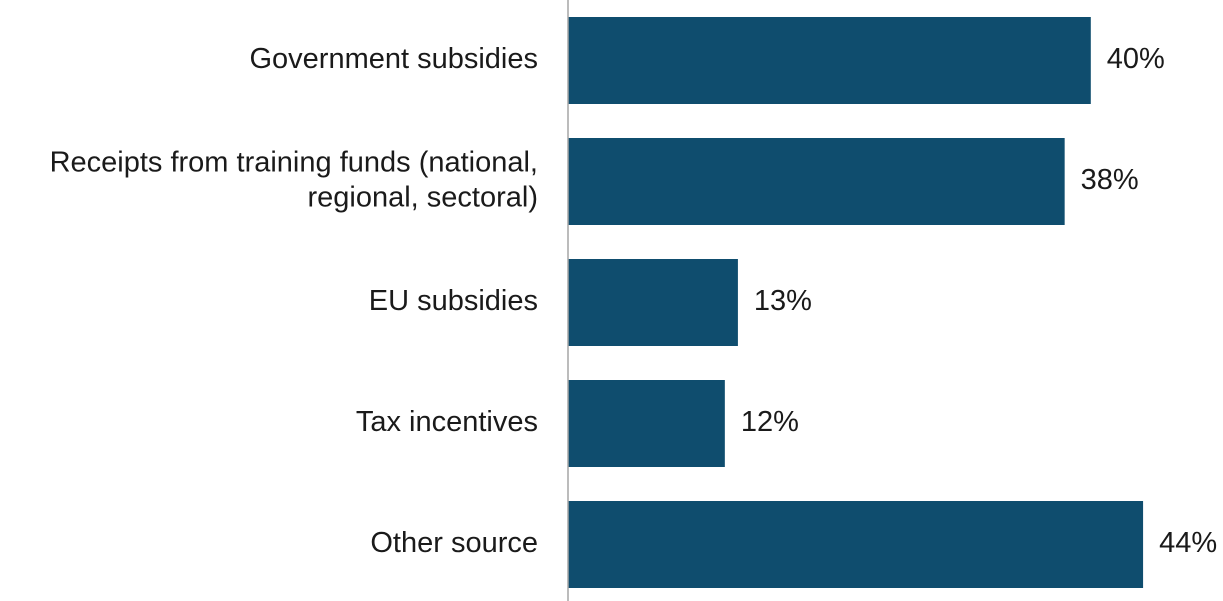 This screenshot has height=601, width=1223. Describe the element at coordinates (453, 301) in the screenshot. I see `category-label: EU subsidies` at that location.